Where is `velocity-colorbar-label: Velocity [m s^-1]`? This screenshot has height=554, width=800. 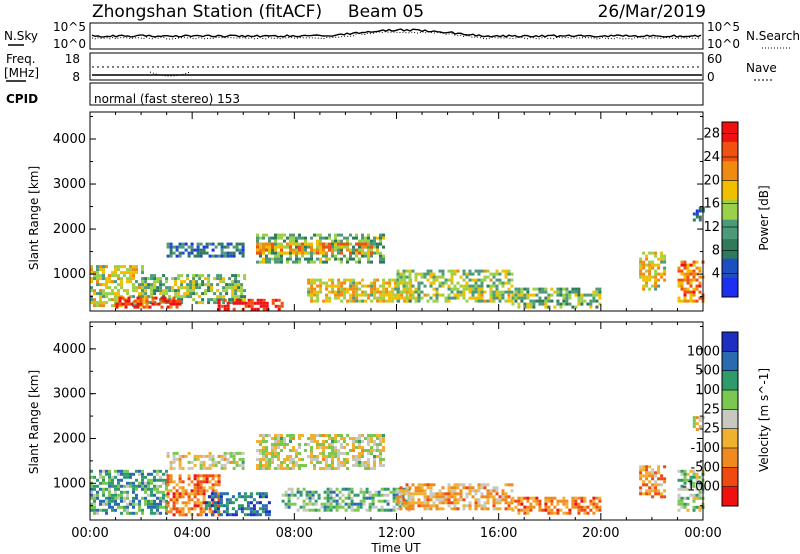
velocity-colorbar-label: Velocity [m s^-1] is located at coordinates (764, 420).